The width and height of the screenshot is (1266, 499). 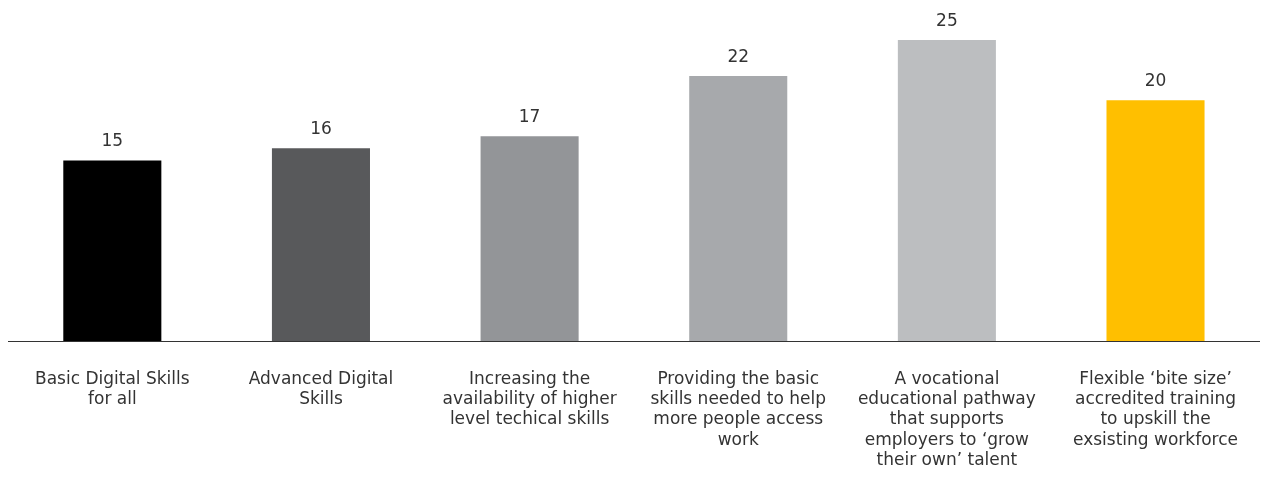 What do you see at coordinates (738, 408) in the screenshot?
I see `x-tick-label: Providing the basic skills needed to help more people access work` at bounding box center [738, 408].